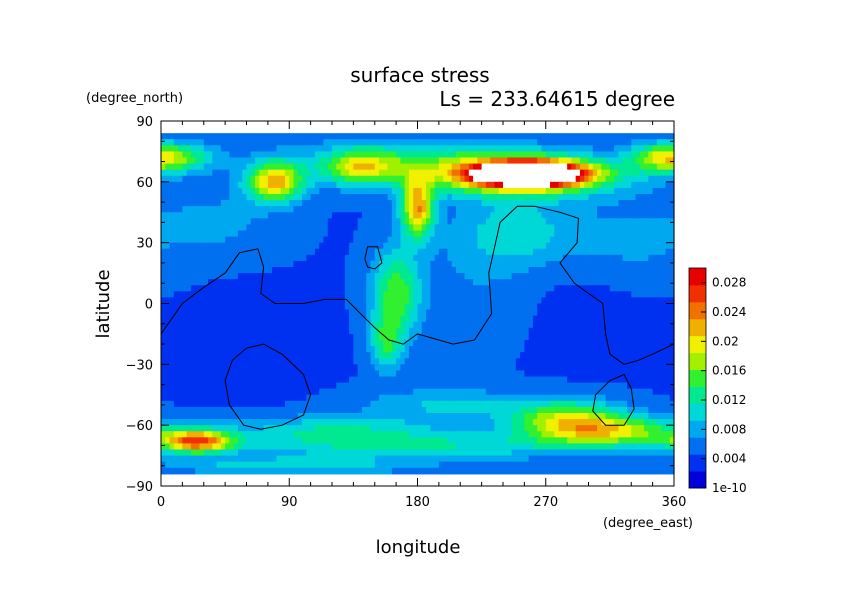 Image resolution: width=842 pixels, height=595 pixels. What do you see at coordinates (134, 98) in the screenshot?
I see `y-units-label: (degree_north)` at bounding box center [134, 98].